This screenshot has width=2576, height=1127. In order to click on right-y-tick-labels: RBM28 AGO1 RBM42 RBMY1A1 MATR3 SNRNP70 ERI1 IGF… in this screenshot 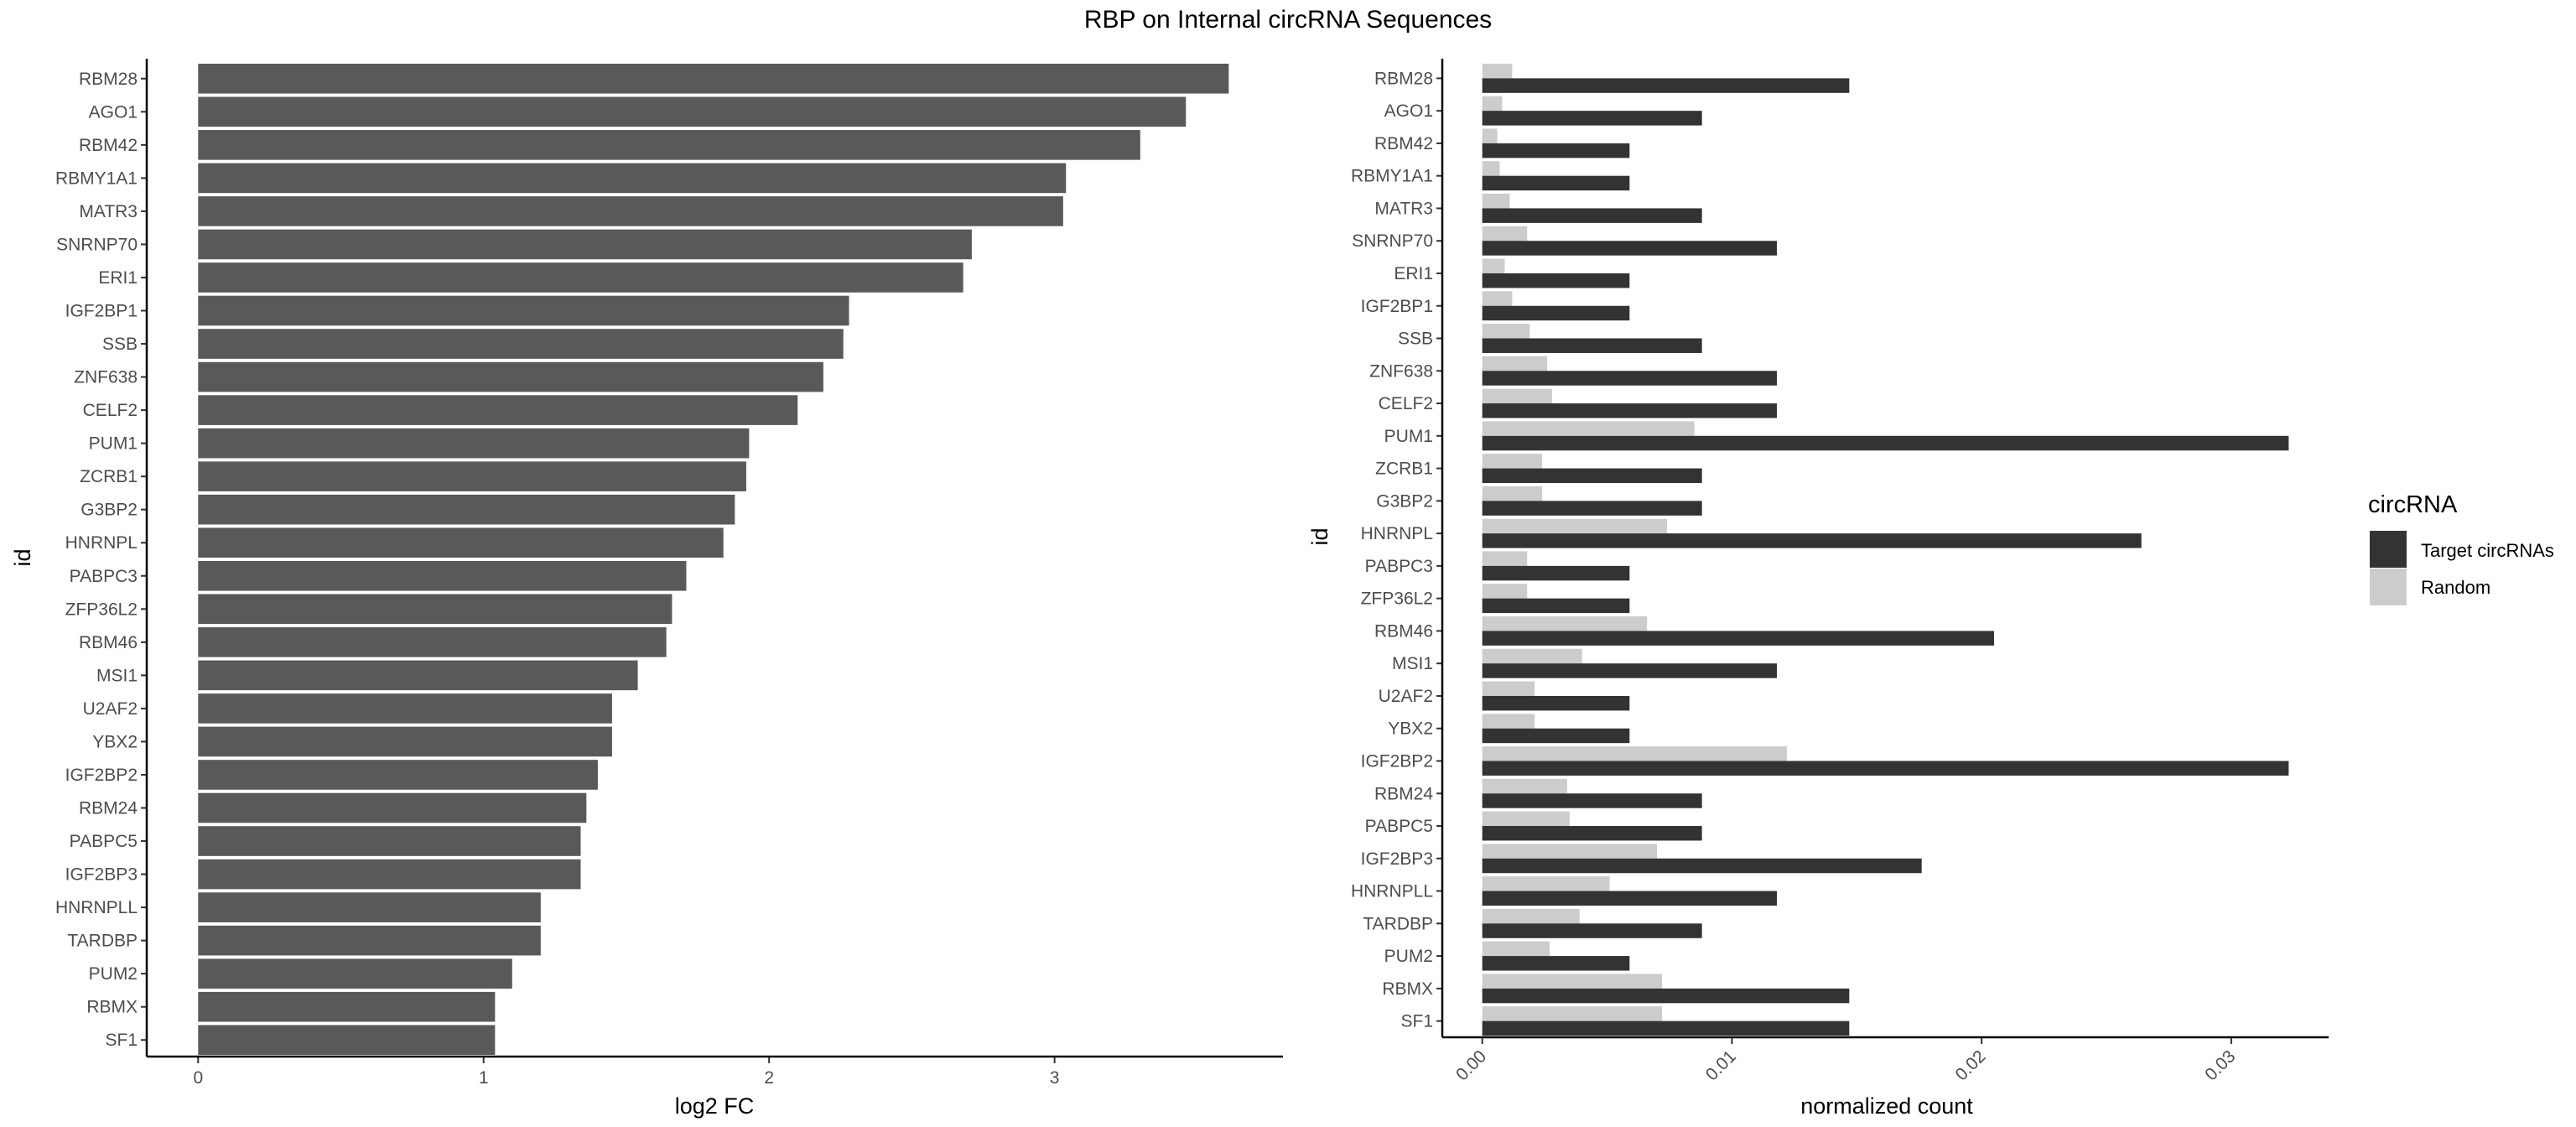, I will do `click(1396, 550)`.